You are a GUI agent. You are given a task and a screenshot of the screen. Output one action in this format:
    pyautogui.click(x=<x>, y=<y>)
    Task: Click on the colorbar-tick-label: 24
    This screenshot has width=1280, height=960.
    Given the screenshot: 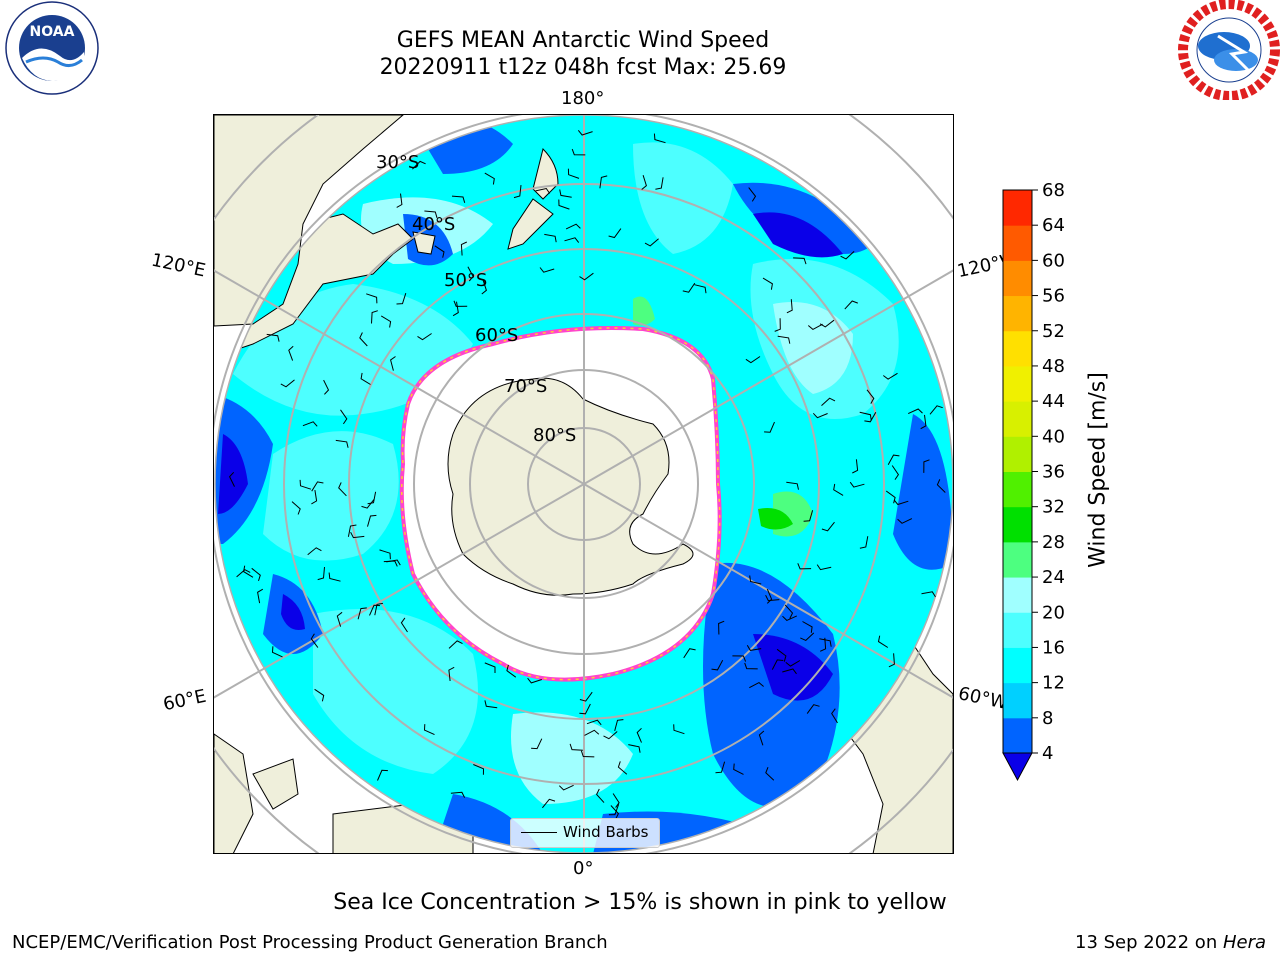 What is the action you would take?
    pyautogui.click(x=1053, y=577)
    